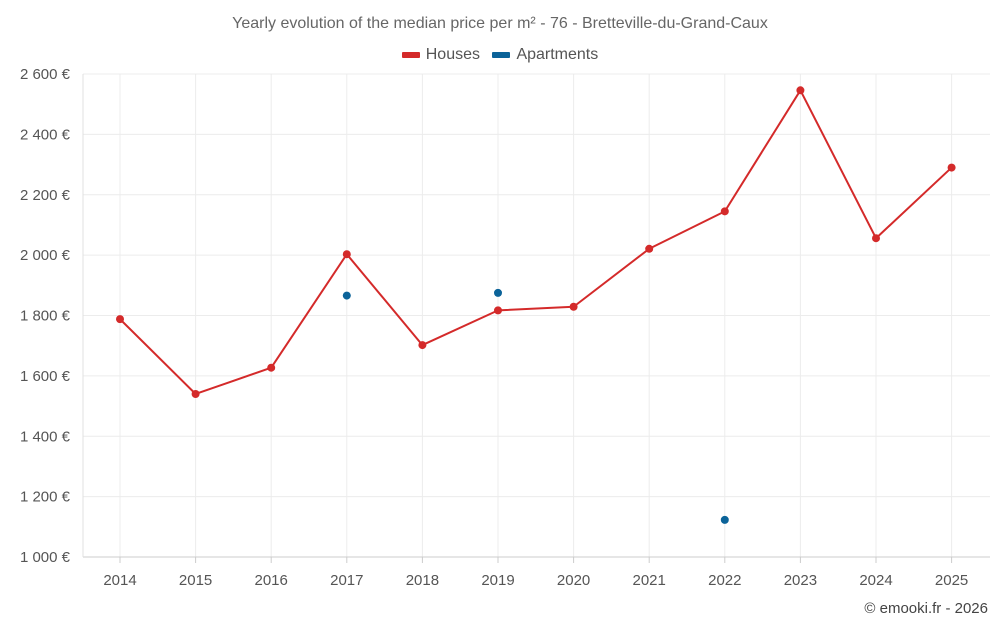 The height and width of the screenshot is (625, 1000). Describe the element at coordinates (45, 255) in the screenshot. I see `y-tick-label: 2 000 €` at that location.